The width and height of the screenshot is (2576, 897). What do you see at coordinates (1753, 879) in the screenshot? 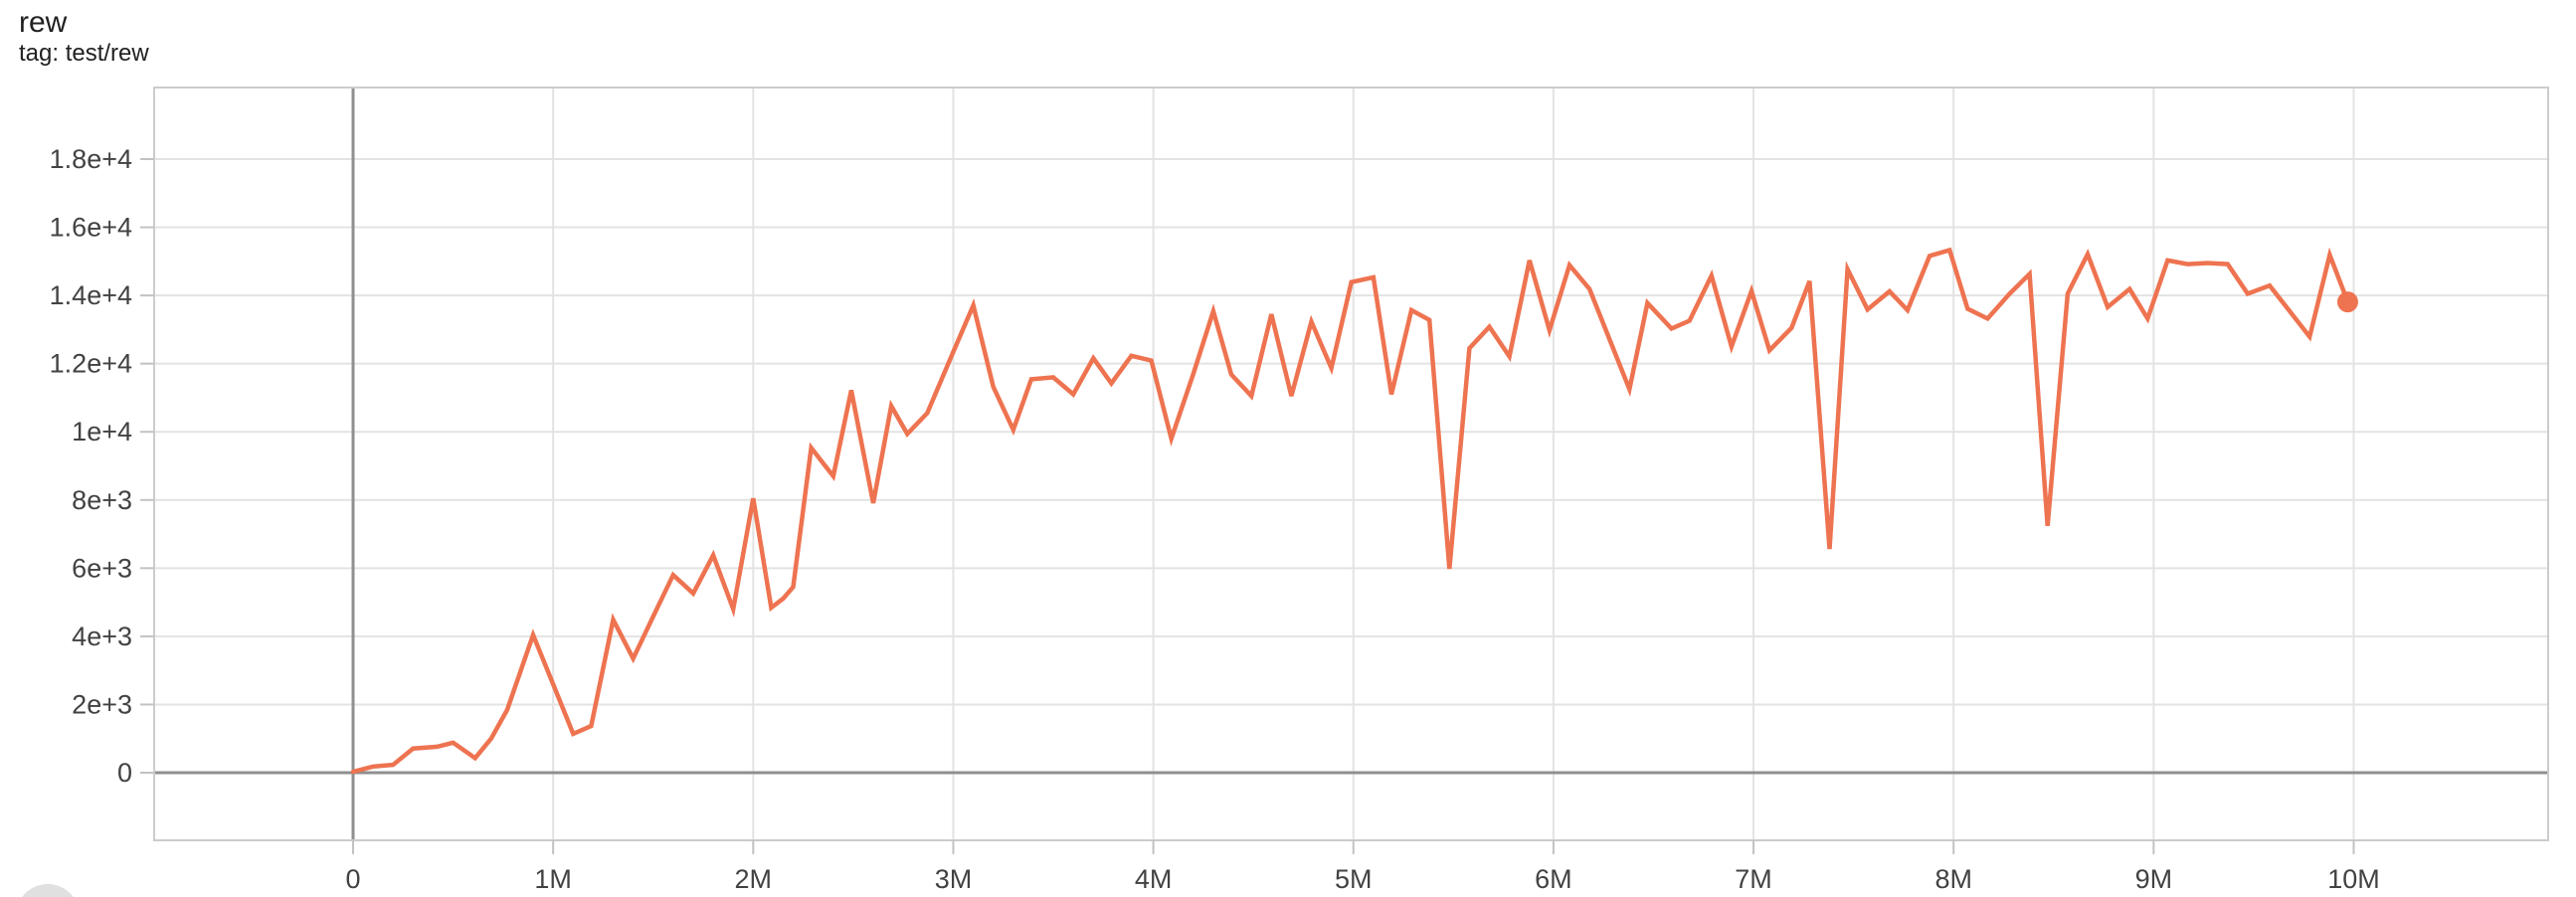
I see `x-tick-label: 7M` at bounding box center [1753, 879].